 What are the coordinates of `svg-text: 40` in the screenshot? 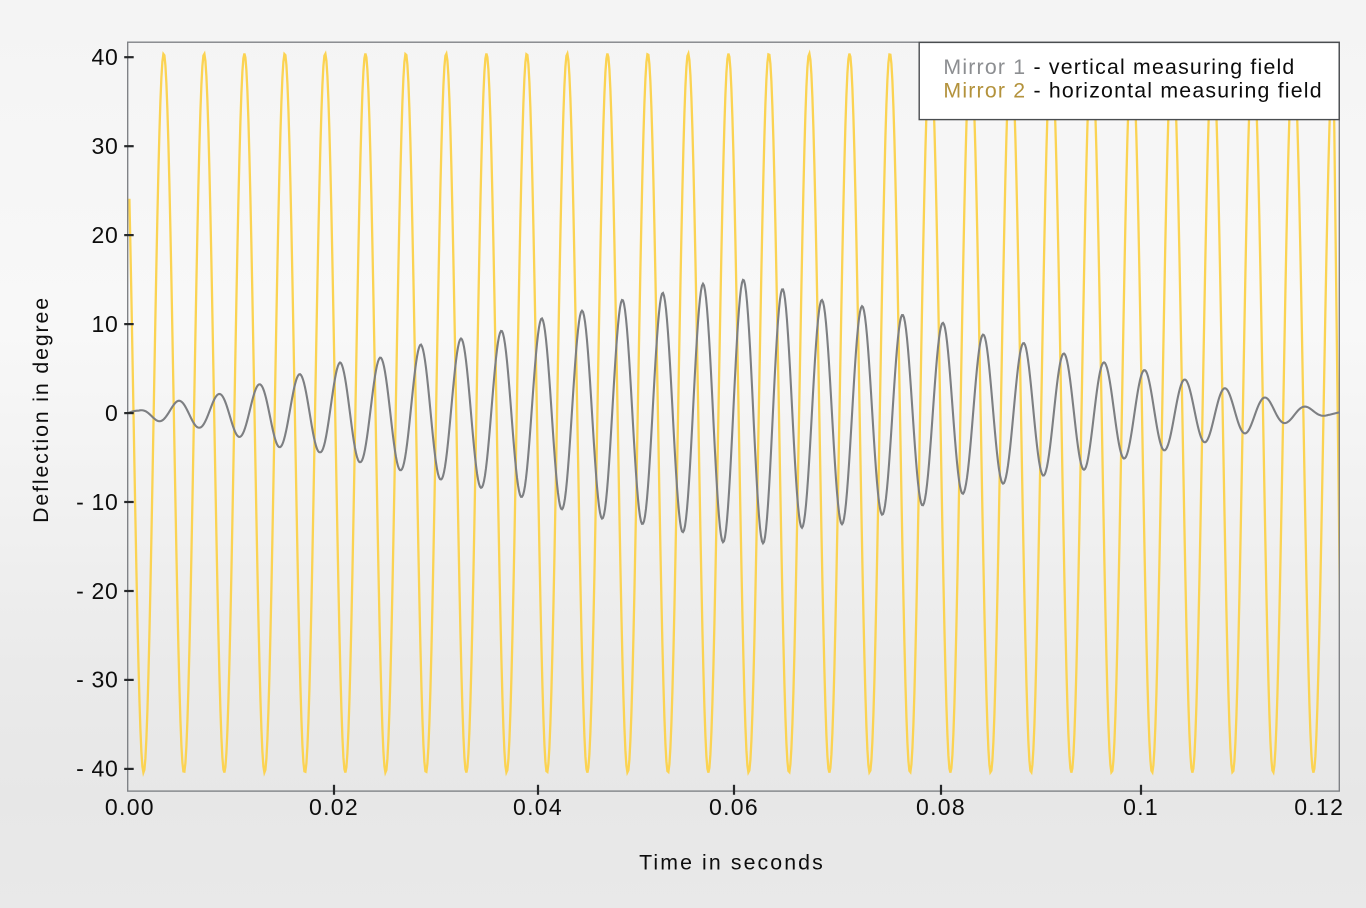 It's located at (105, 57).